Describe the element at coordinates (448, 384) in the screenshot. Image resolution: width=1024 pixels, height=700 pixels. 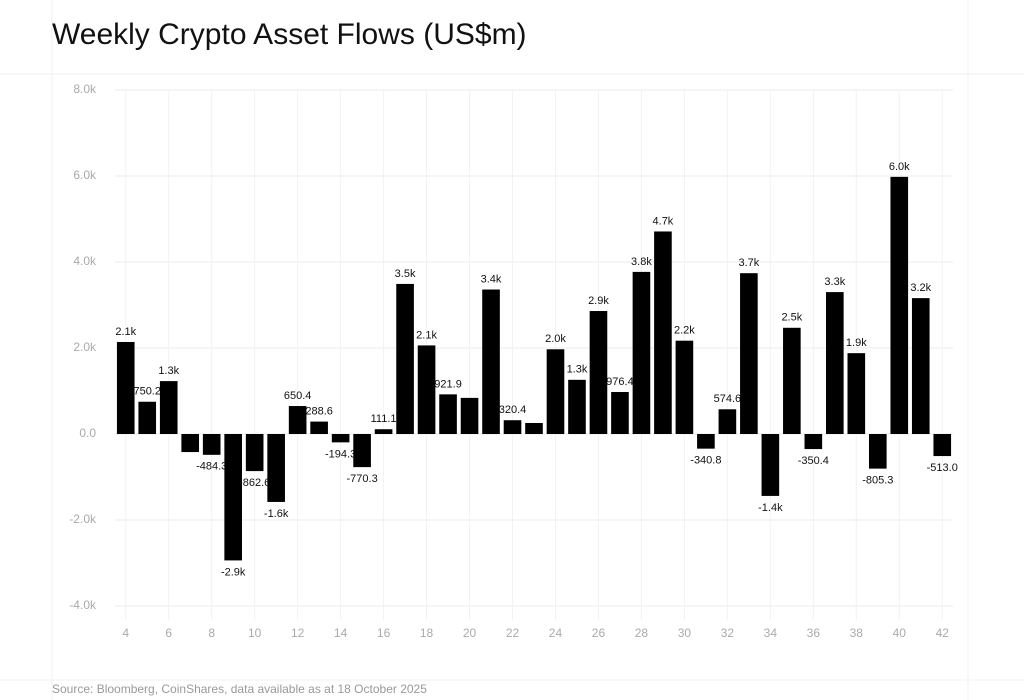
I see `data-label: 921.9` at that location.